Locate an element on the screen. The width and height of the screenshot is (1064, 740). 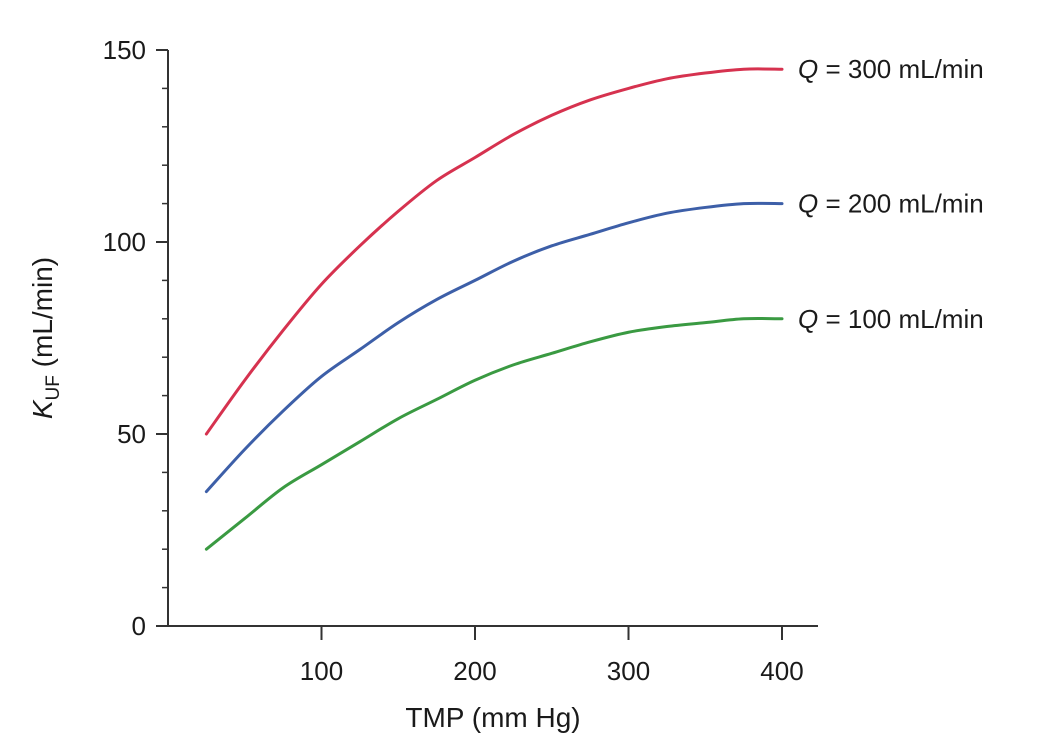
y-tick-label: 0 is located at coordinates (139, 626).